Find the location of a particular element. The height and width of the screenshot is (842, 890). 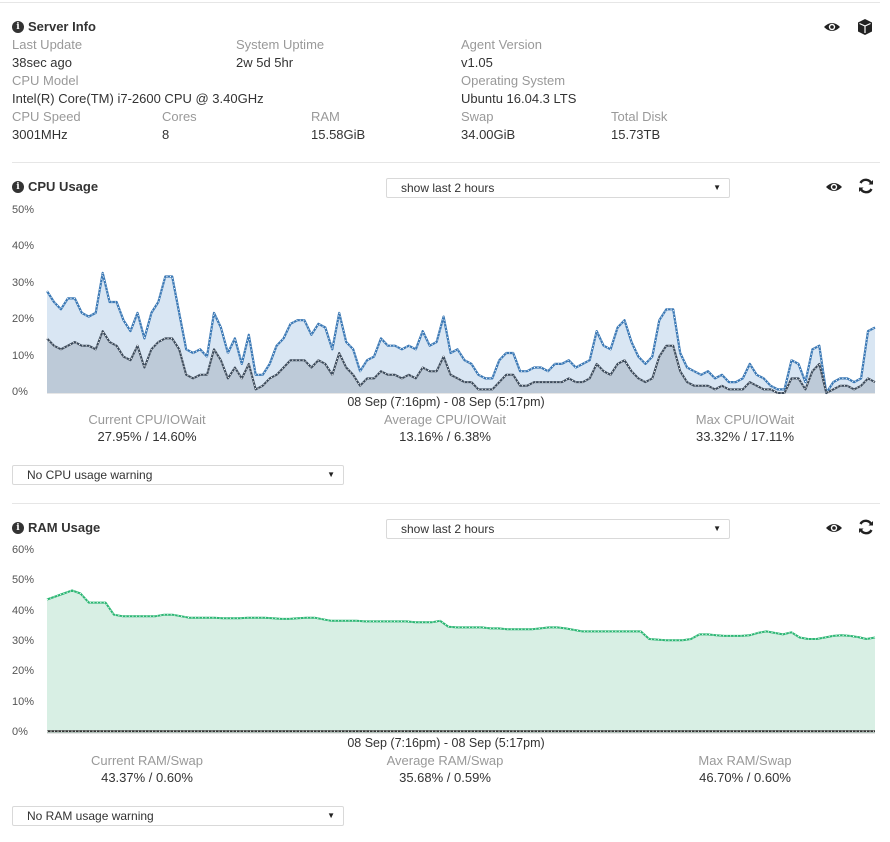

ram-max-label: Max RAM/Swap is located at coordinates (745, 760).